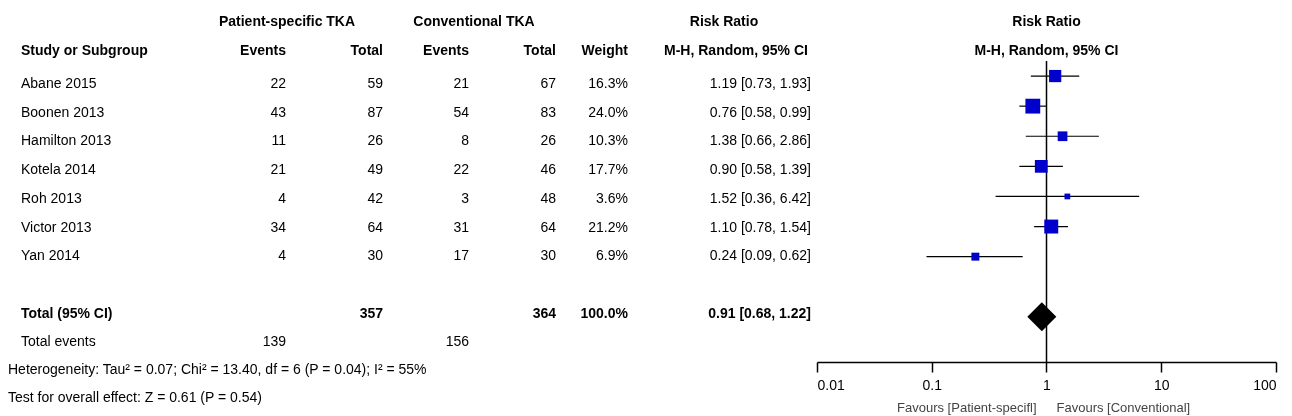 The image size is (1292, 416). I want to click on text: M-H, Random, 95% CI, so click(736, 50).